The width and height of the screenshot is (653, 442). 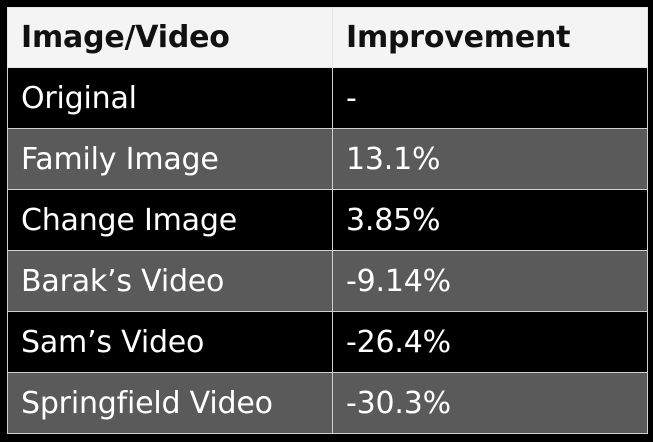 What do you see at coordinates (170, 220) in the screenshot?
I see `cell-name: Change Image` at bounding box center [170, 220].